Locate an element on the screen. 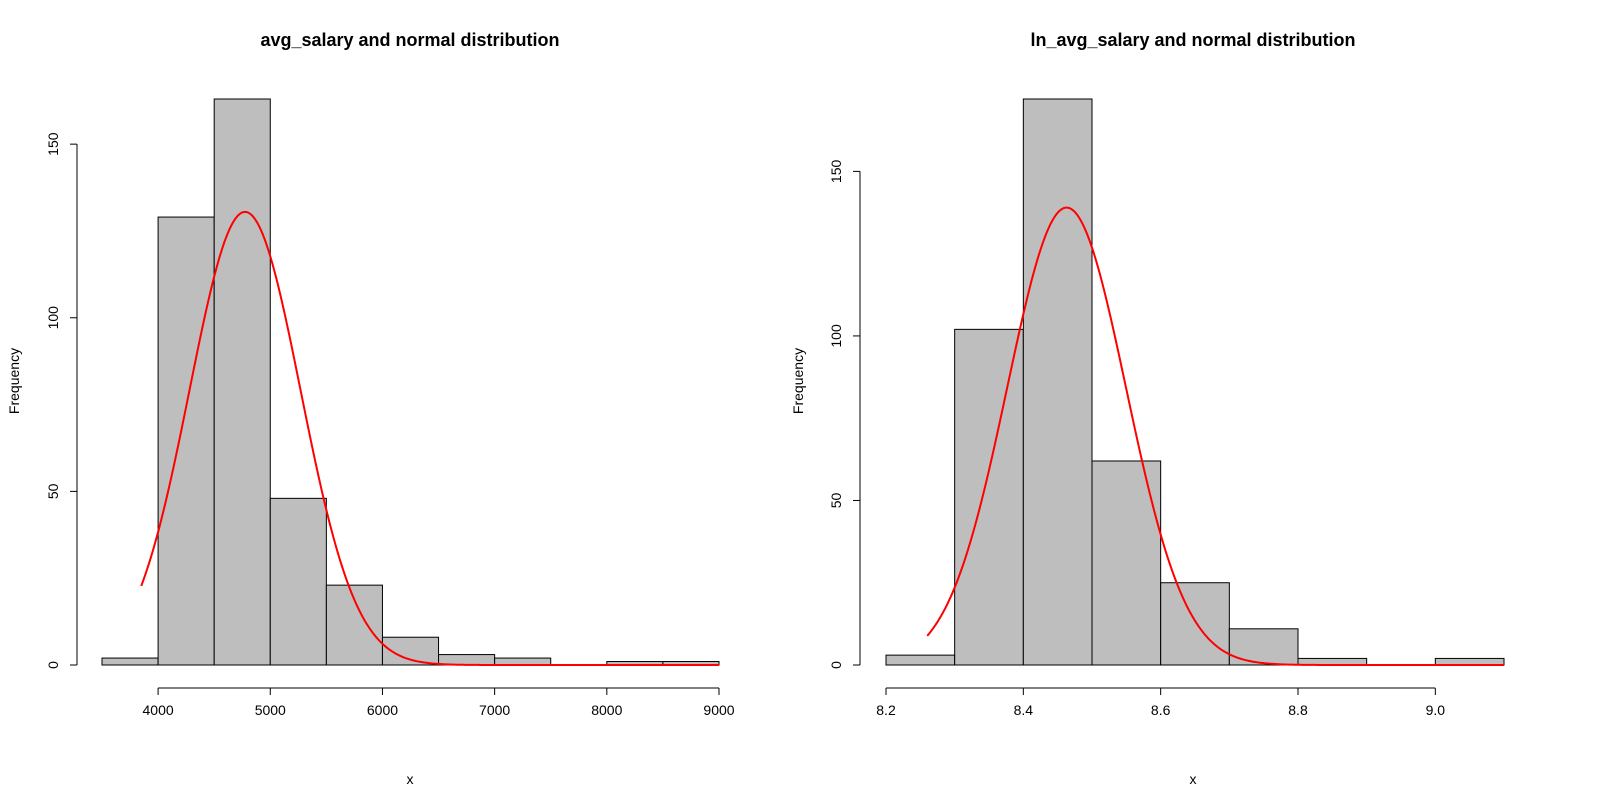 The image size is (1600, 800). x-tick-label: 9.0 is located at coordinates (1436, 710).